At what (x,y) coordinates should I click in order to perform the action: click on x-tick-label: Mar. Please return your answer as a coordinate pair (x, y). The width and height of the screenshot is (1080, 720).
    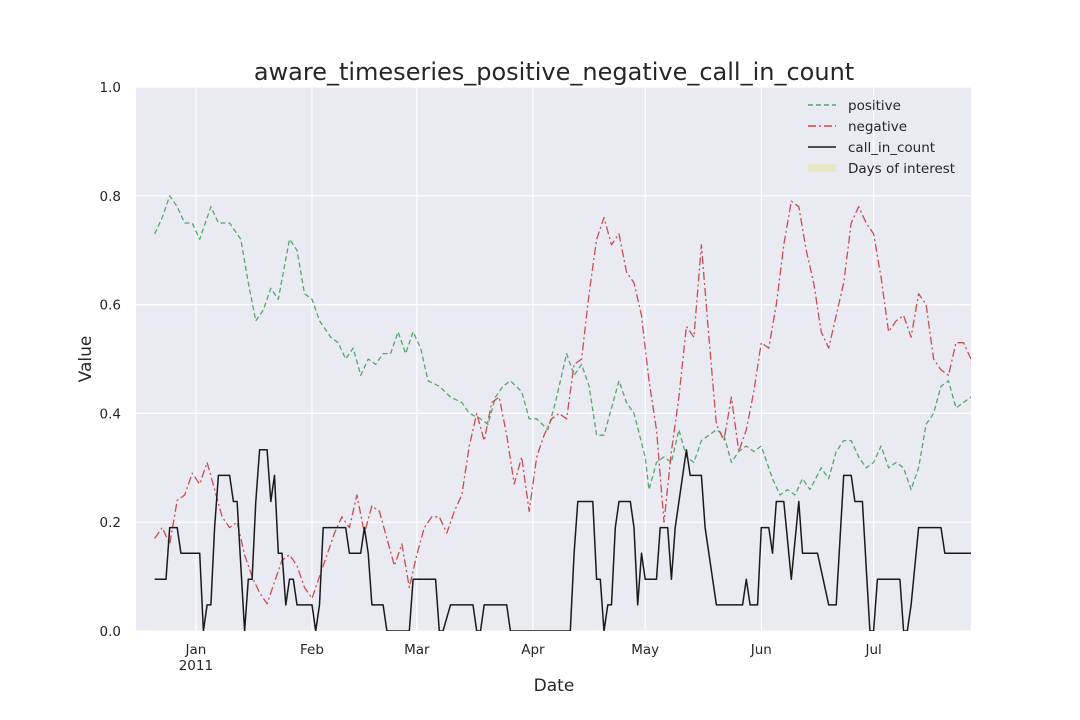
    Looking at the image, I should click on (417, 650).